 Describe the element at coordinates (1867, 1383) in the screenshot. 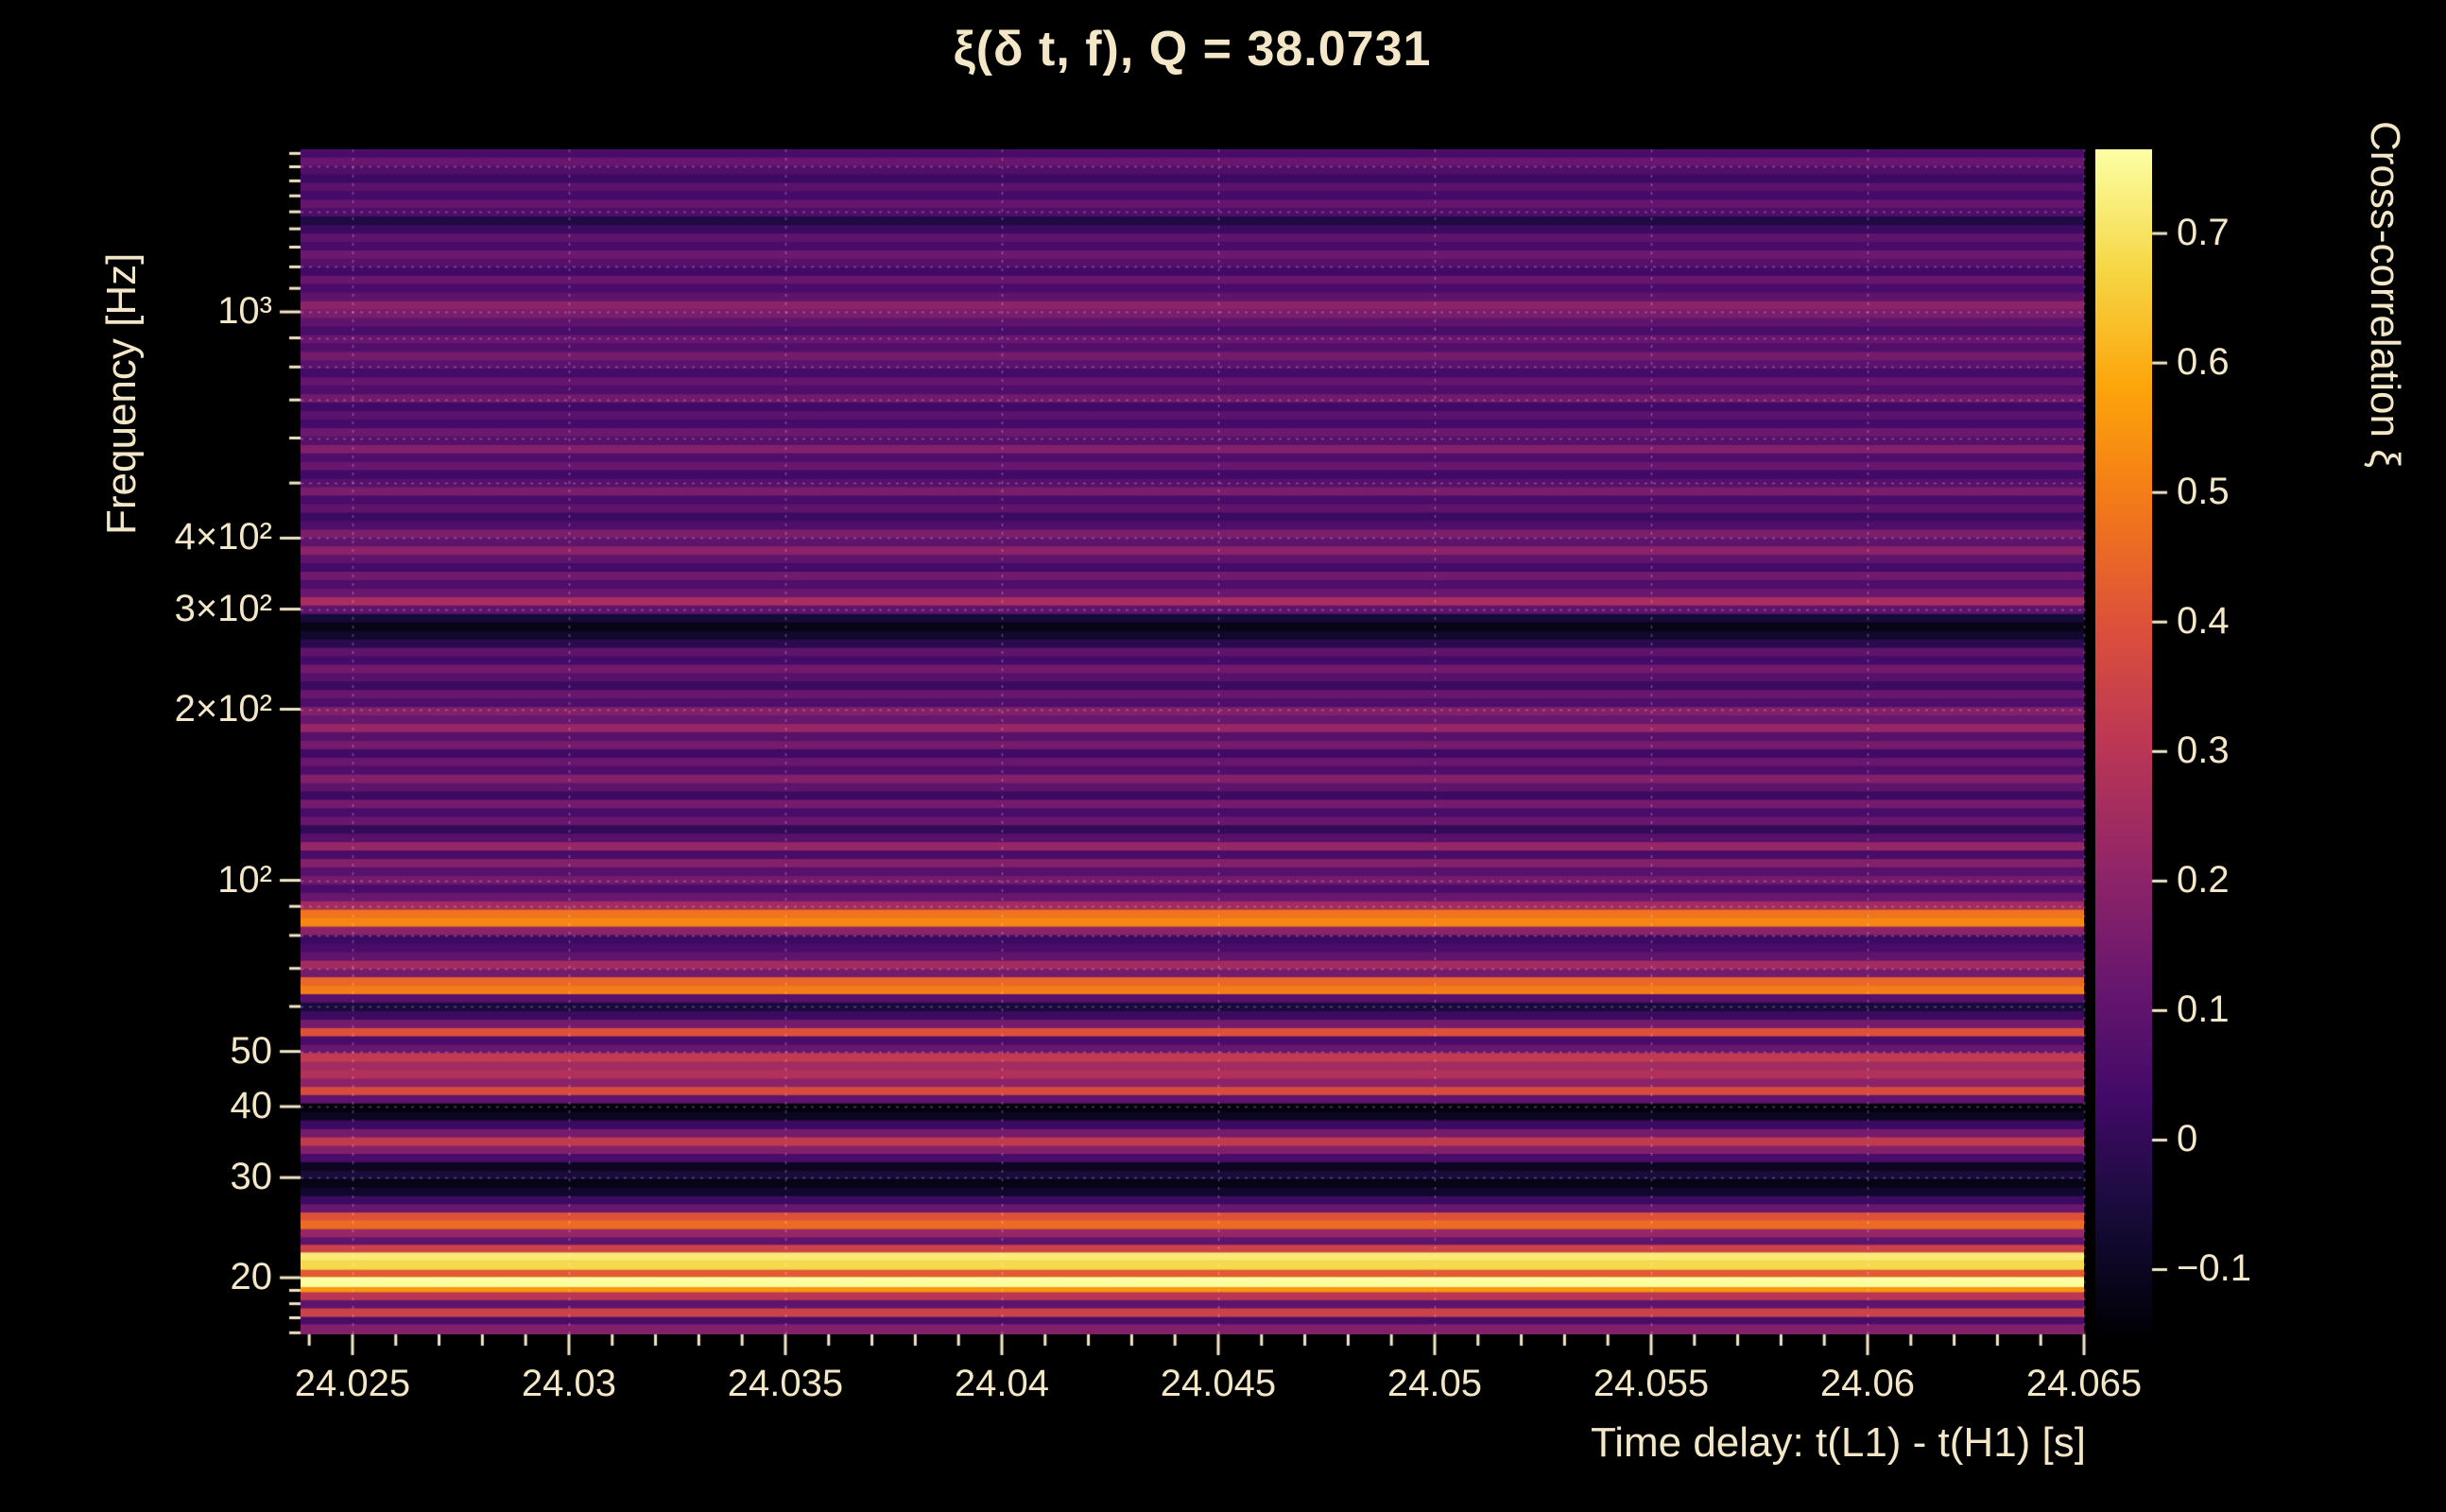

I see `x-tick-label: 24.06` at that location.